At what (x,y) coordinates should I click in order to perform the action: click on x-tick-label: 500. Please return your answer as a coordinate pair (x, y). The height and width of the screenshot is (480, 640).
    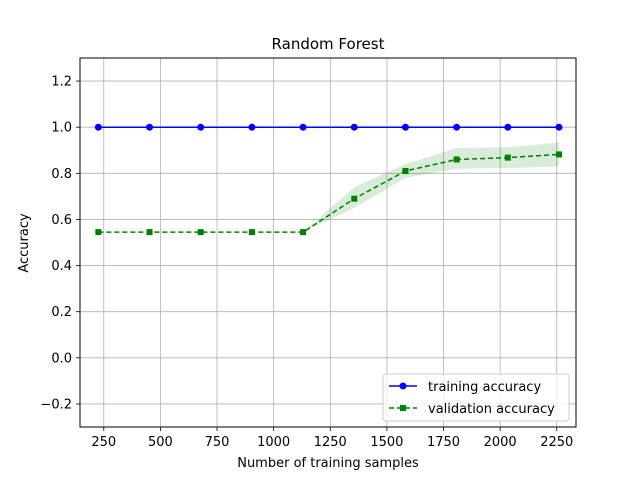
    Looking at the image, I should click on (160, 442).